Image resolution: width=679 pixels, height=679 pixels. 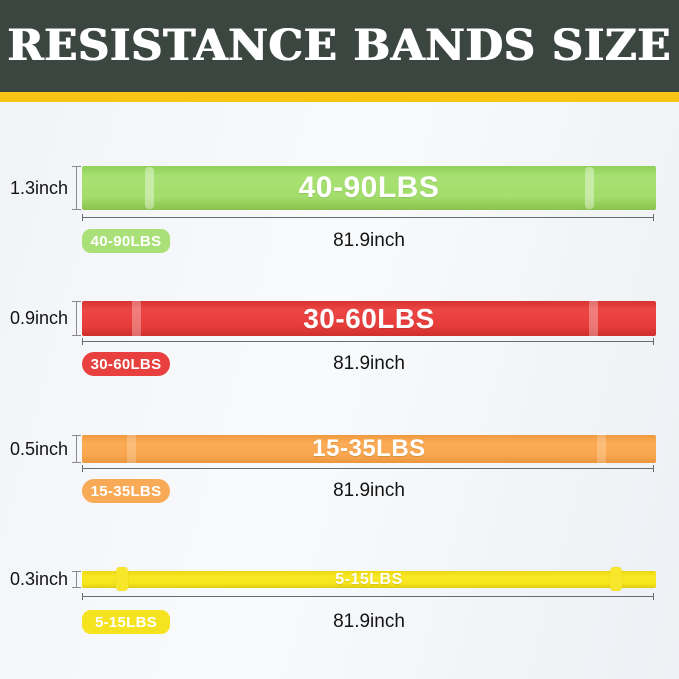 I want to click on size-badge: 40-90LBS, so click(x=126, y=241).